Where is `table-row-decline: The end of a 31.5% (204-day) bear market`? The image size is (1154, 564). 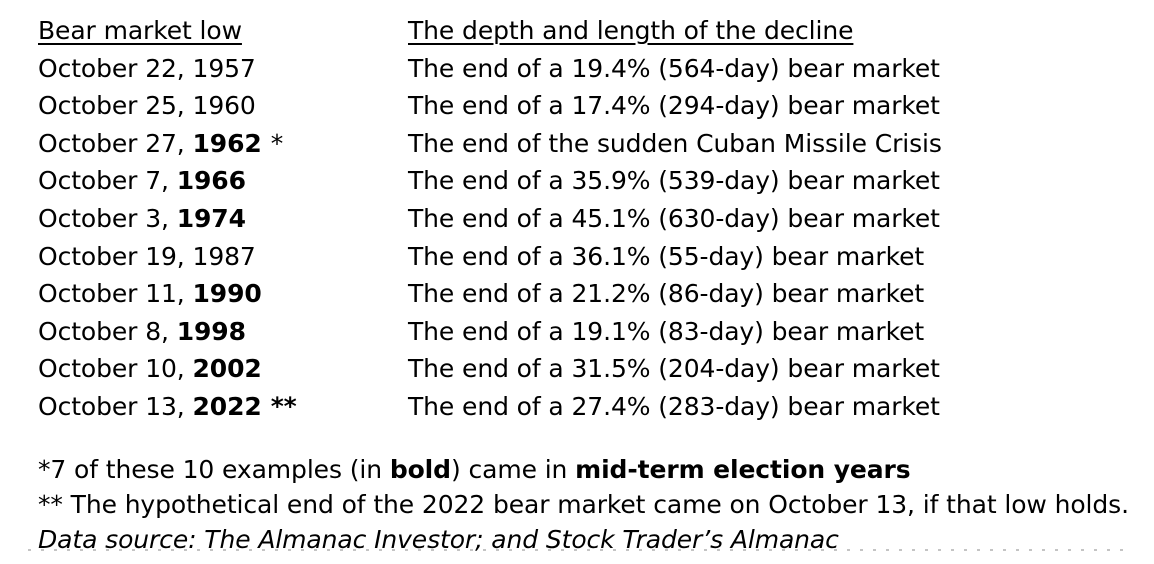 table-row-decline: The end of a 31.5% (204-day) bear market is located at coordinates (674, 369).